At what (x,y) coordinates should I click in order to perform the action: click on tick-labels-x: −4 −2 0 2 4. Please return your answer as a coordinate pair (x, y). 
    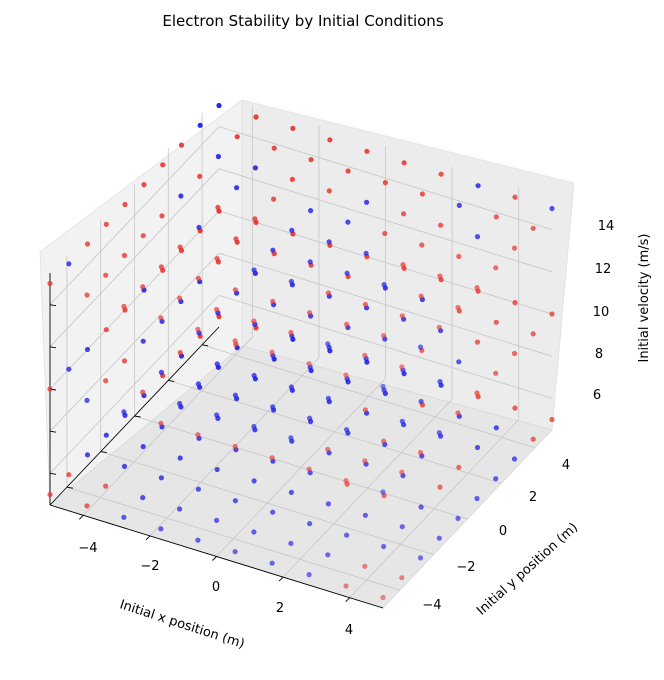
    Looking at the image, I should click on (215, 589).